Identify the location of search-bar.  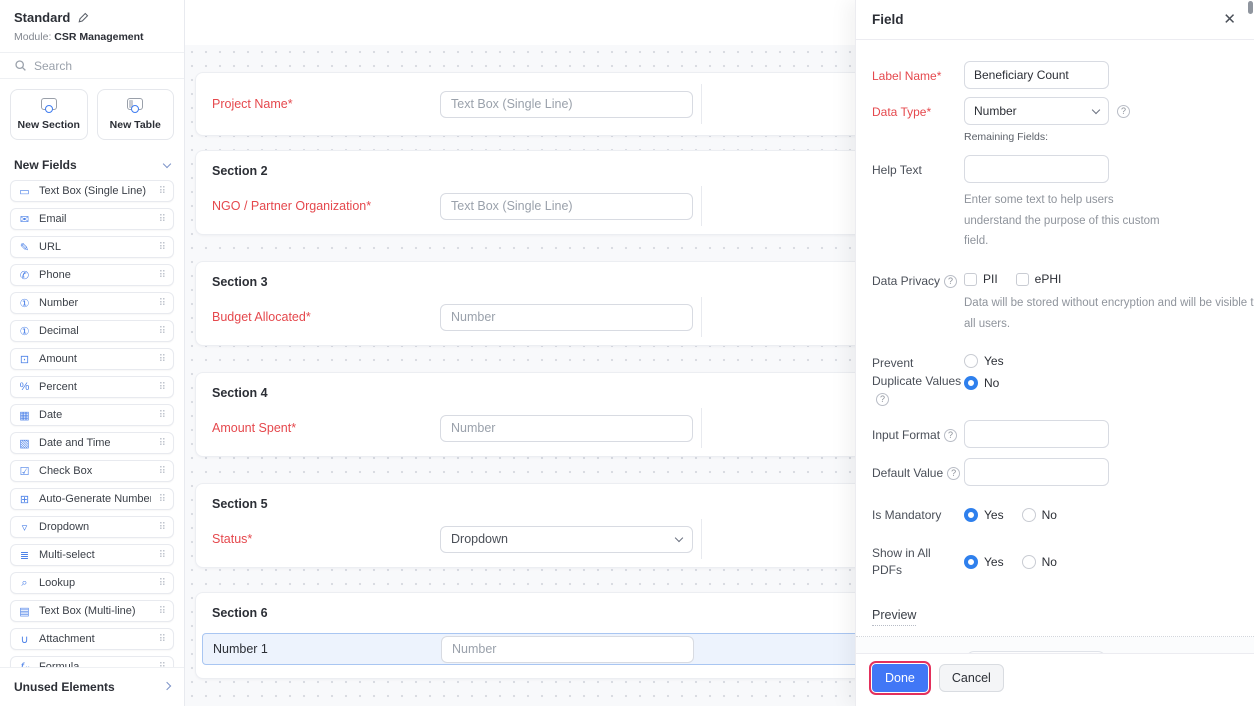
(92, 66).